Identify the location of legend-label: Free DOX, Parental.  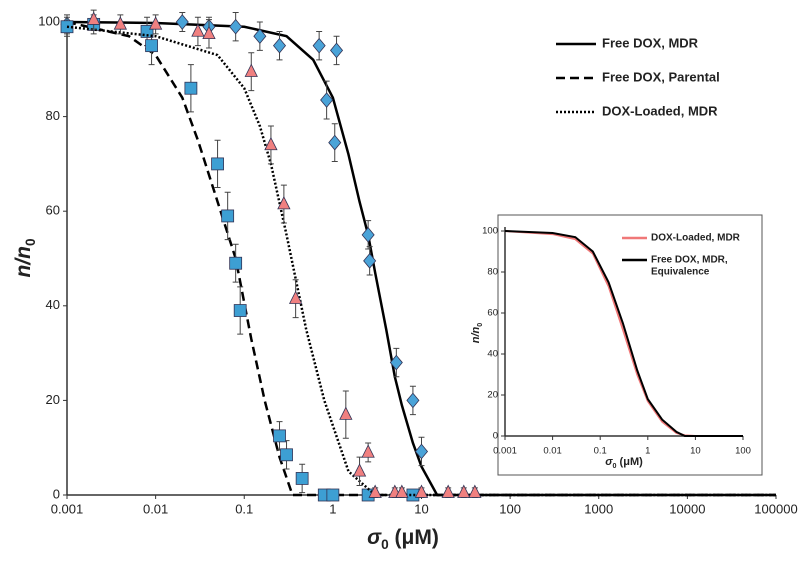
(661, 76).